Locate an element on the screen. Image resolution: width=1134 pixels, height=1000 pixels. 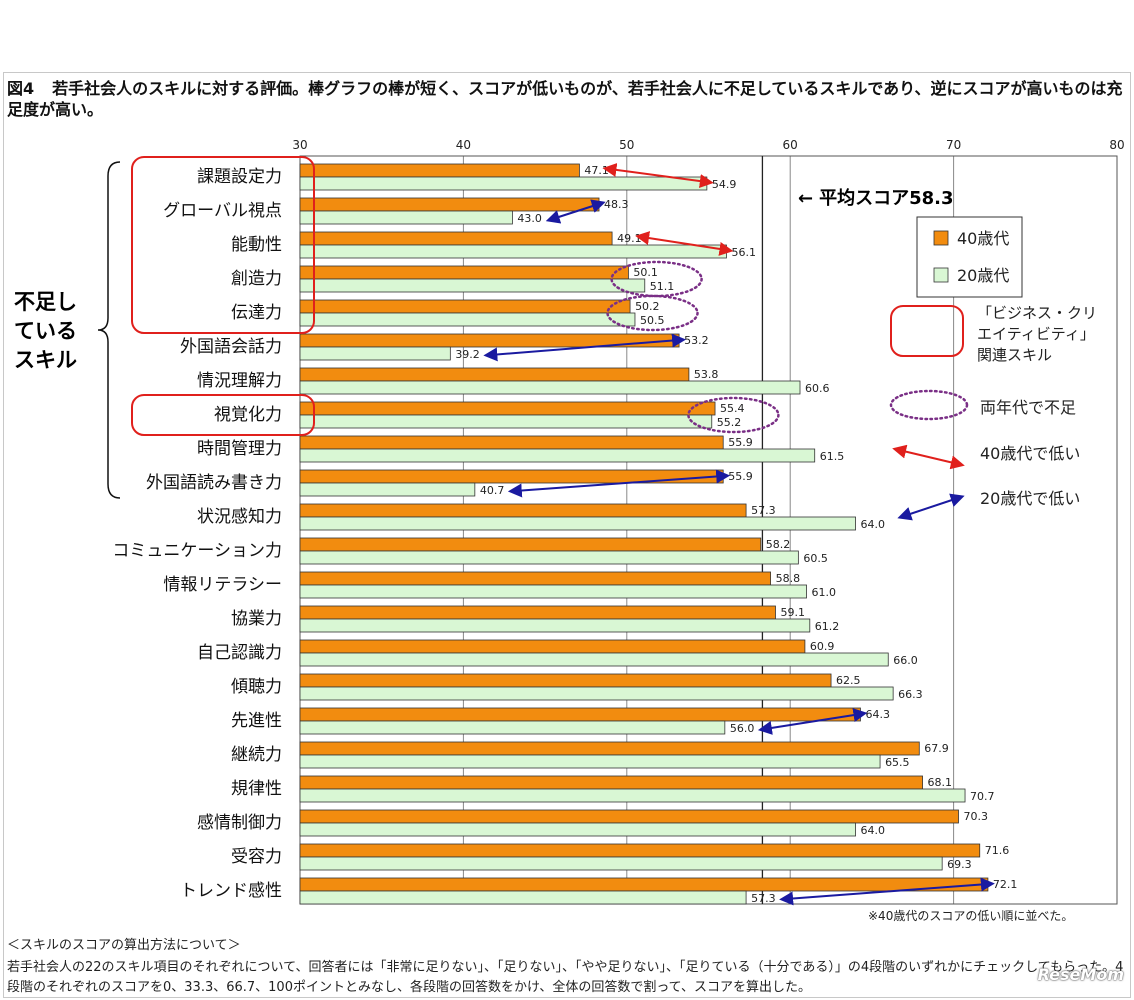
category-label: 傾聴力 is located at coordinates (256, 687).